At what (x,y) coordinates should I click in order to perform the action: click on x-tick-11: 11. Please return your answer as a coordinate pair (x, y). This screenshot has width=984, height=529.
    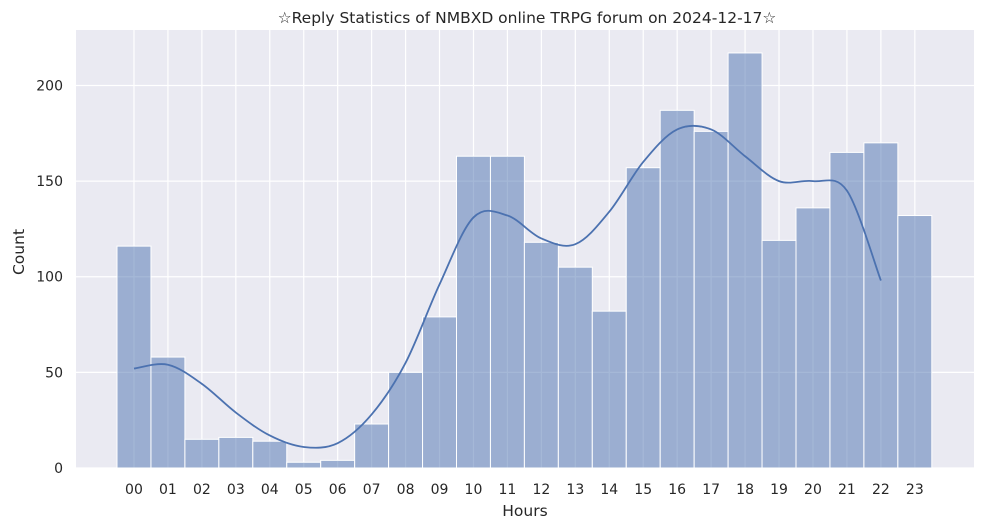
    Looking at the image, I should click on (508, 490).